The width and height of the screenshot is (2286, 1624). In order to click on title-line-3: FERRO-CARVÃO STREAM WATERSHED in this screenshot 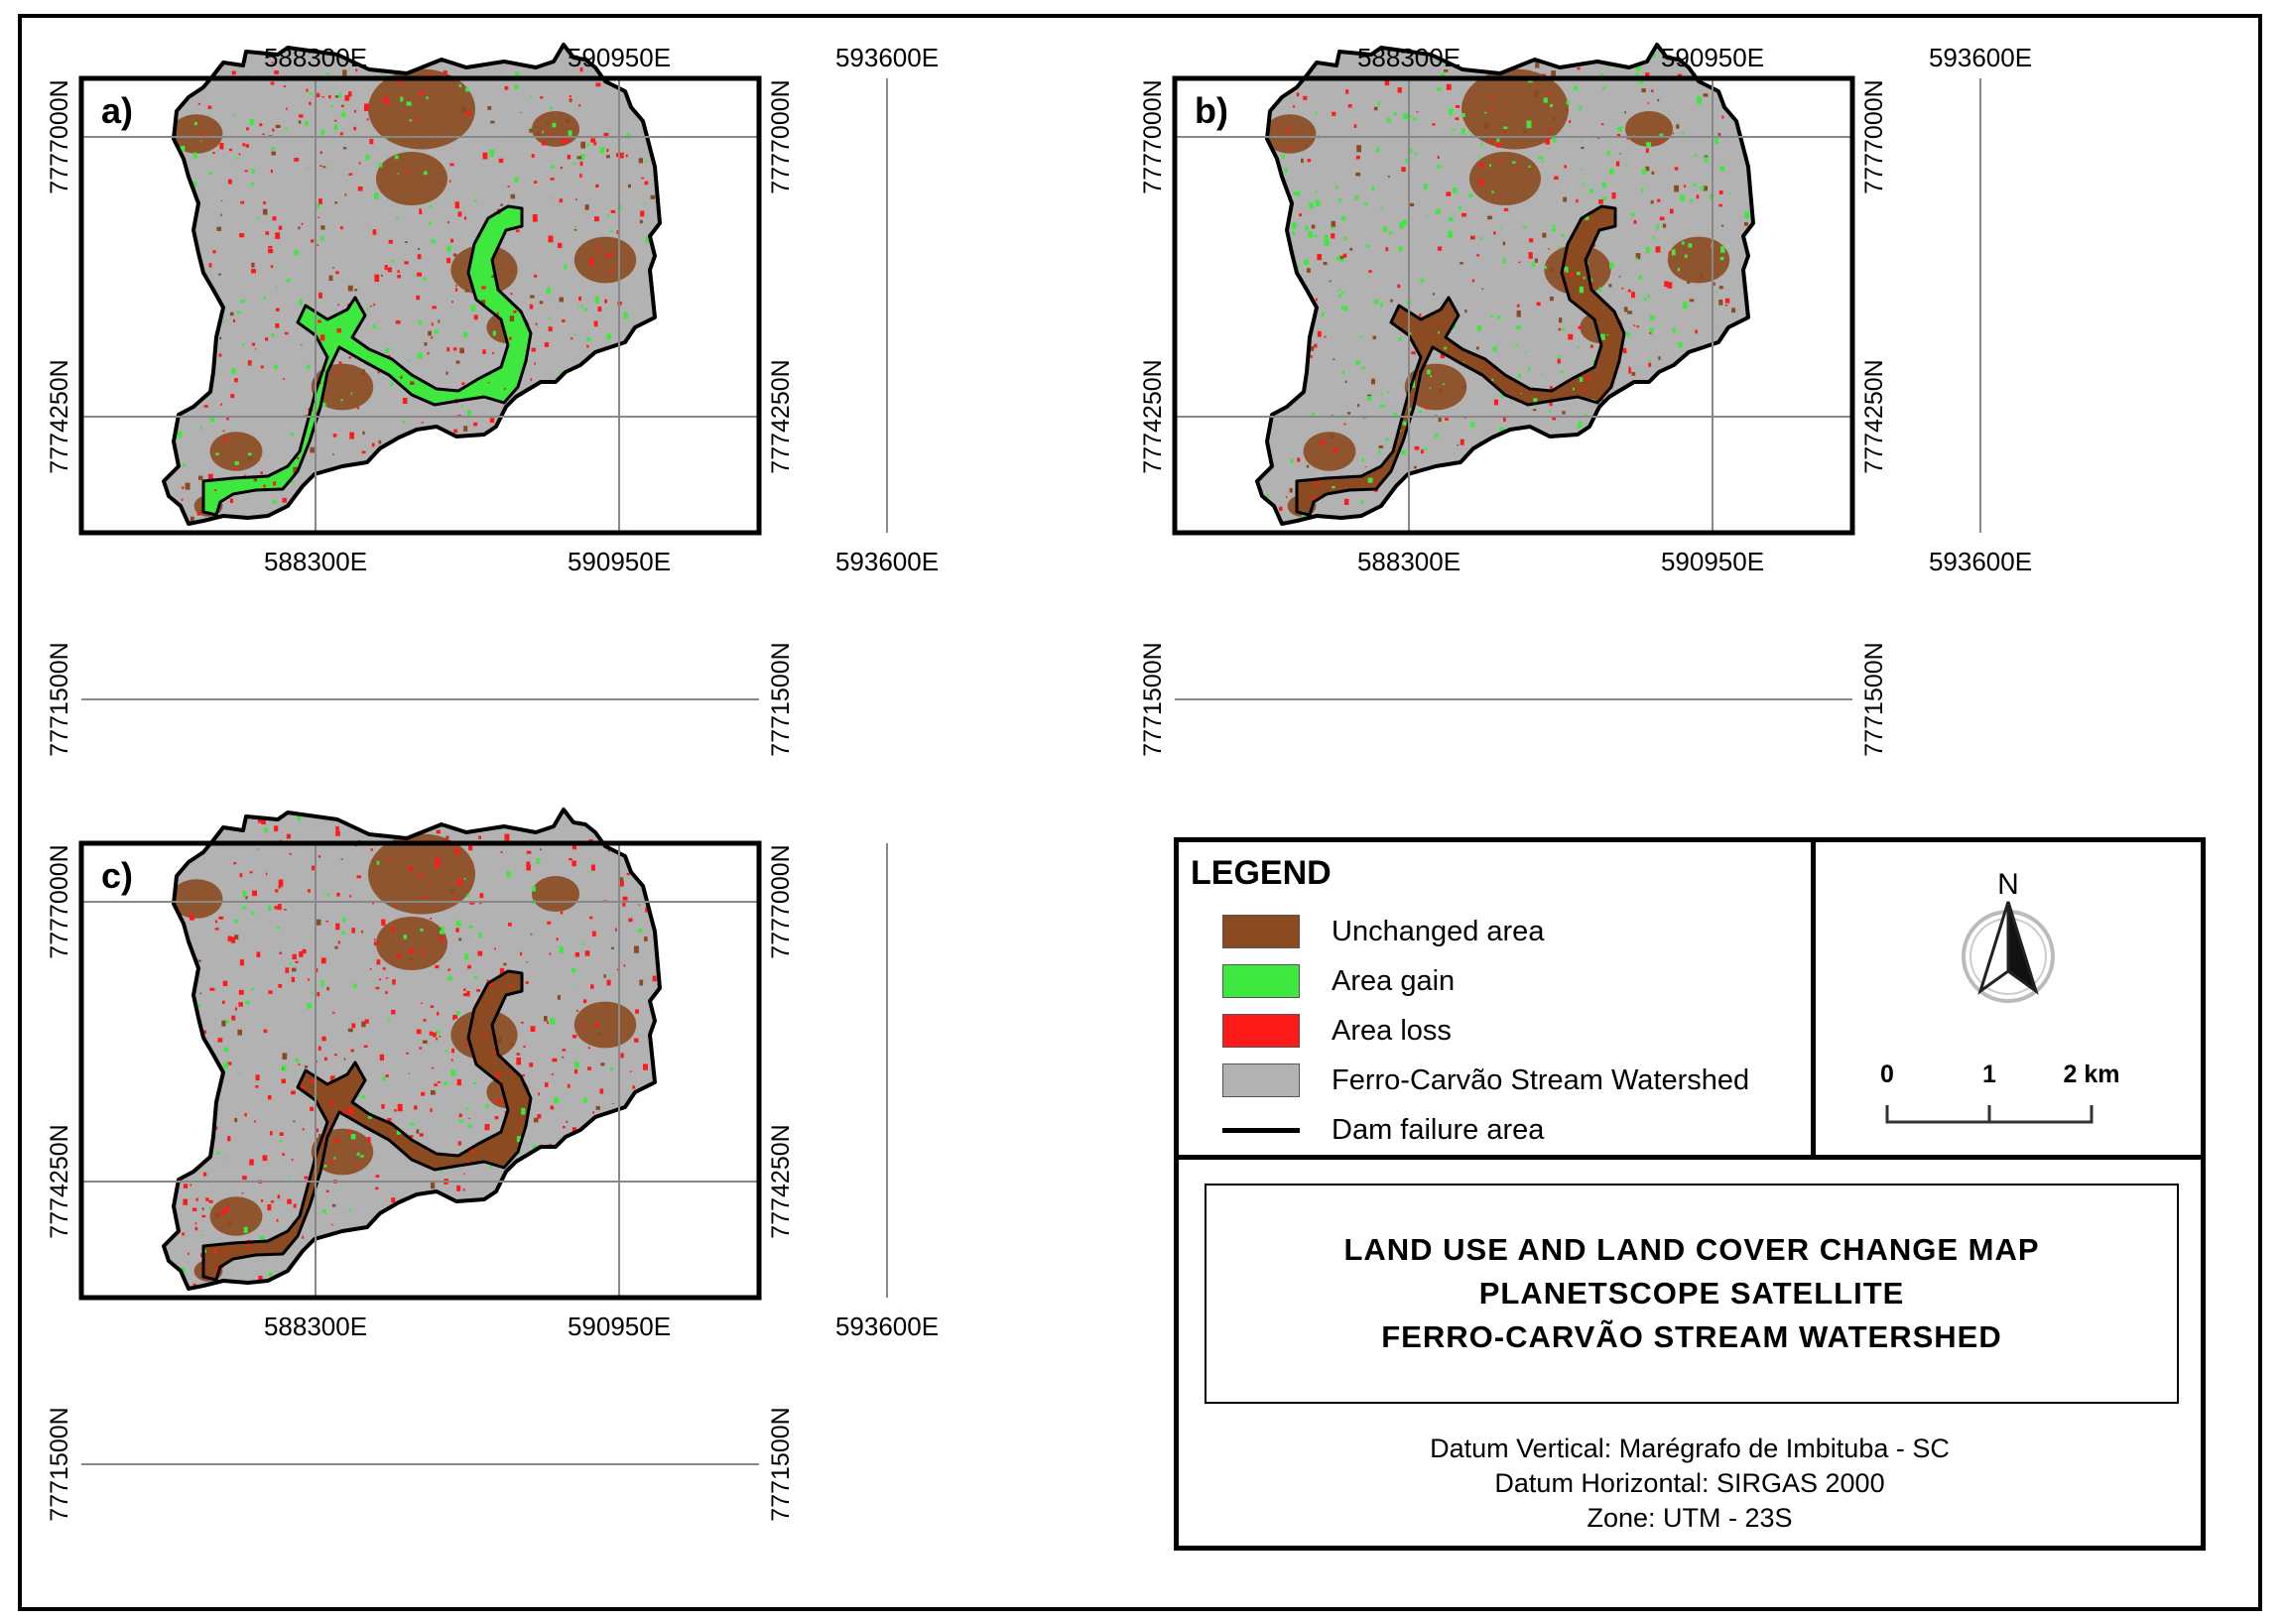, I will do `click(1691, 1336)`.